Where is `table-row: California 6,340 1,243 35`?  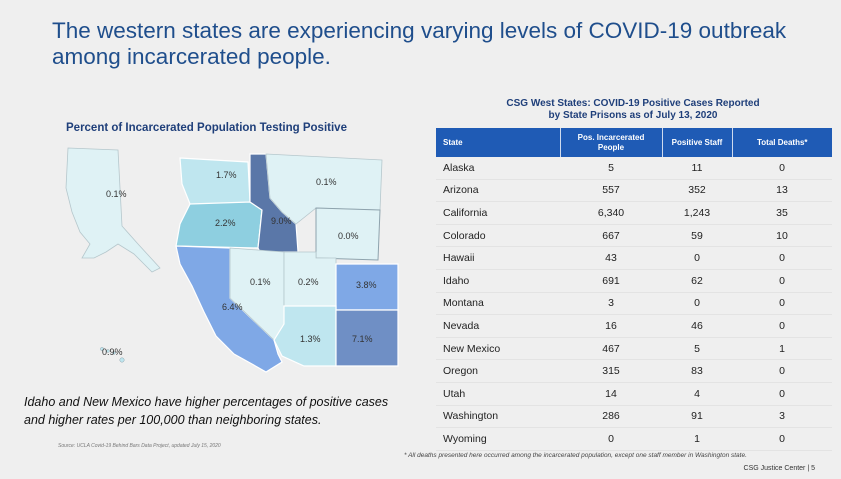 table-row: California 6,340 1,243 35 is located at coordinates (634, 213).